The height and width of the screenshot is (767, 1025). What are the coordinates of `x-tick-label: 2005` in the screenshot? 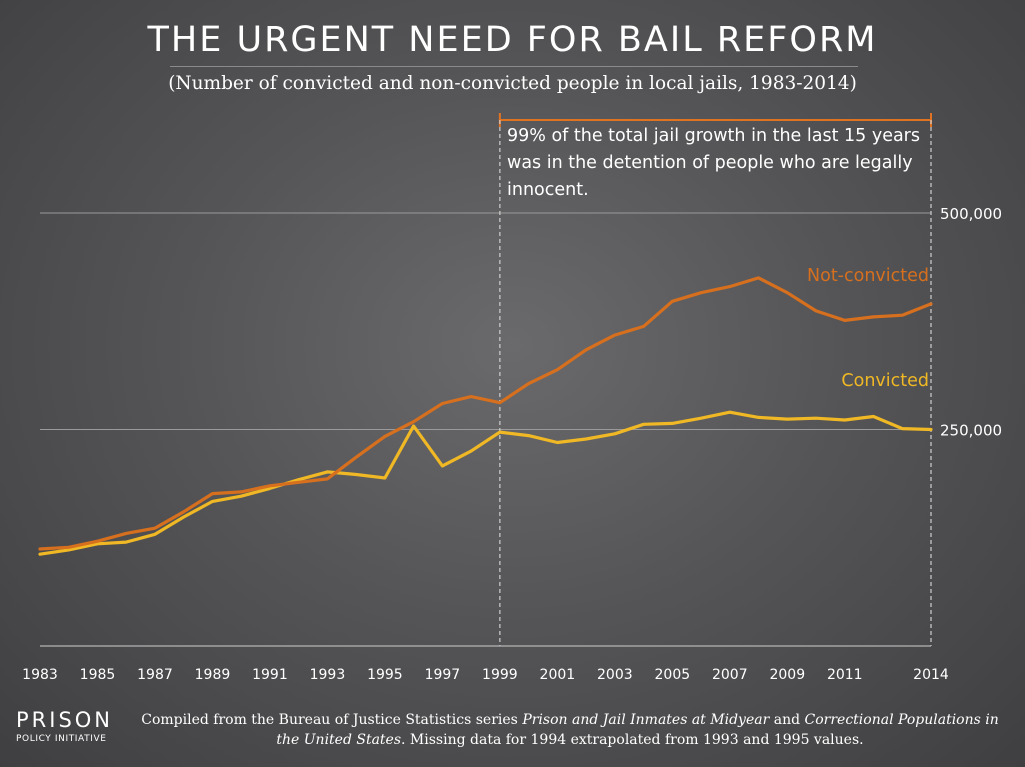 It's located at (673, 675).